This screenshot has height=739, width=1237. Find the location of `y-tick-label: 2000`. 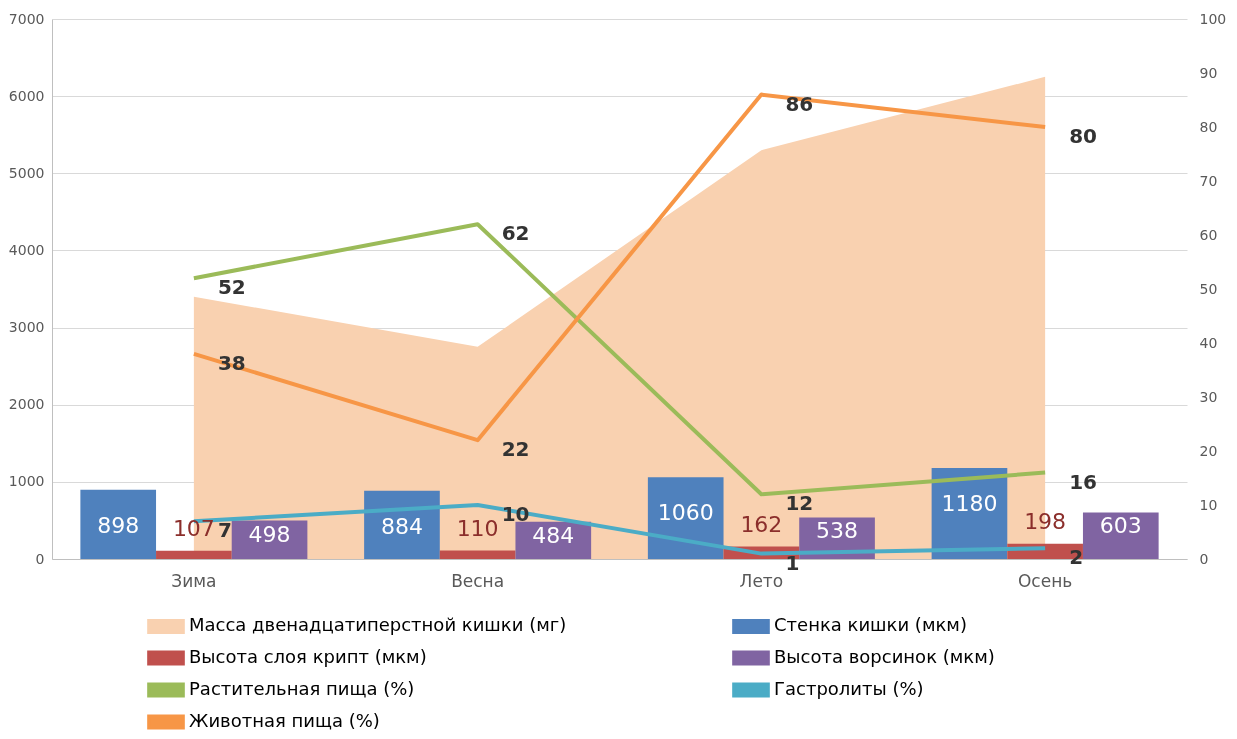

y-tick-label: 2000 is located at coordinates (26, 404).